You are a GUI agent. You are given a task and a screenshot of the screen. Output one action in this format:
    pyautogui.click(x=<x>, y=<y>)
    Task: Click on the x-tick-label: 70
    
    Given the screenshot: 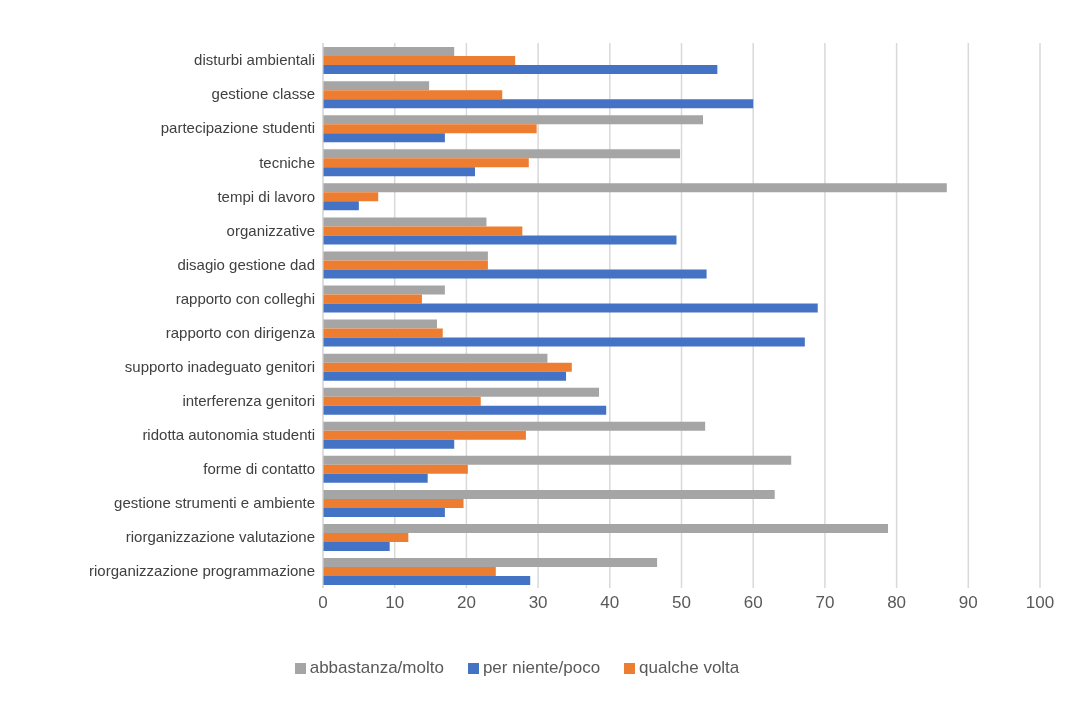 What is the action you would take?
    pyautogui.click(x=825, y=603)
    